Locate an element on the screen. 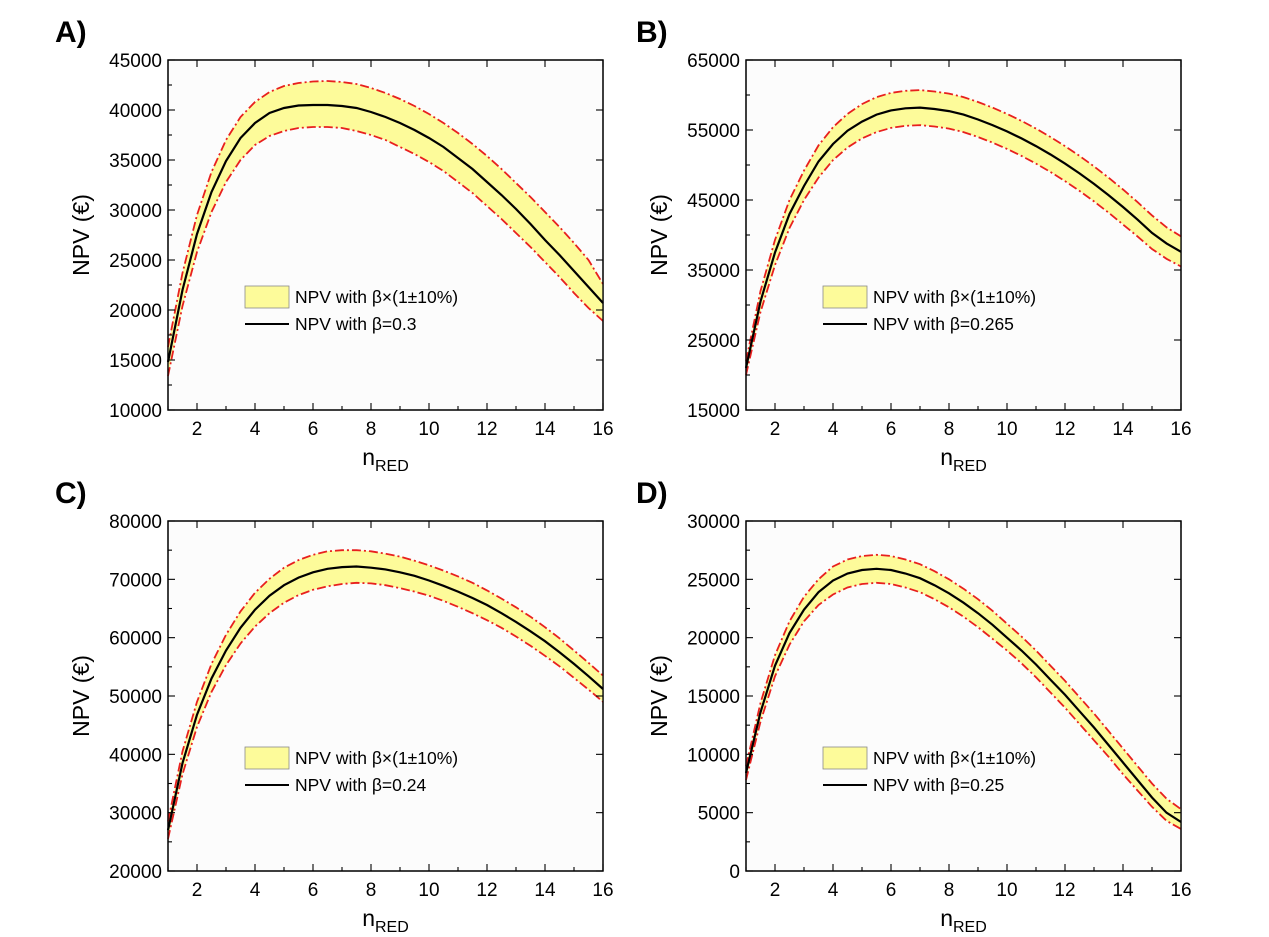  y-tick-label: 5000 is located at coordinates (719, 814).